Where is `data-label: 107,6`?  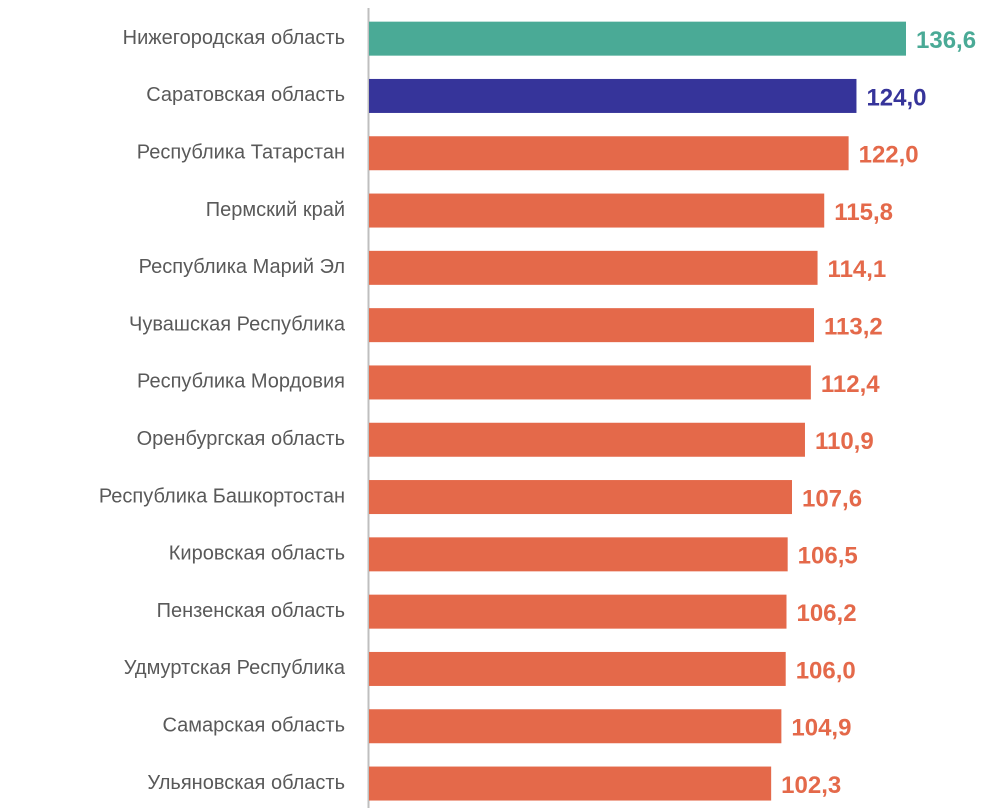
data-label: 107,6 is located at coordinates (832, 498).